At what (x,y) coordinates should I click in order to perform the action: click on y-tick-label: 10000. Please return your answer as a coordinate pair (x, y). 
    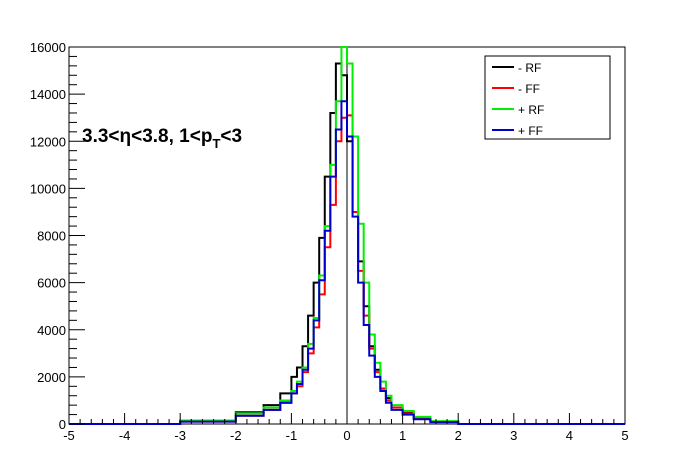
    Looking at the image, I should click on (48, 188).